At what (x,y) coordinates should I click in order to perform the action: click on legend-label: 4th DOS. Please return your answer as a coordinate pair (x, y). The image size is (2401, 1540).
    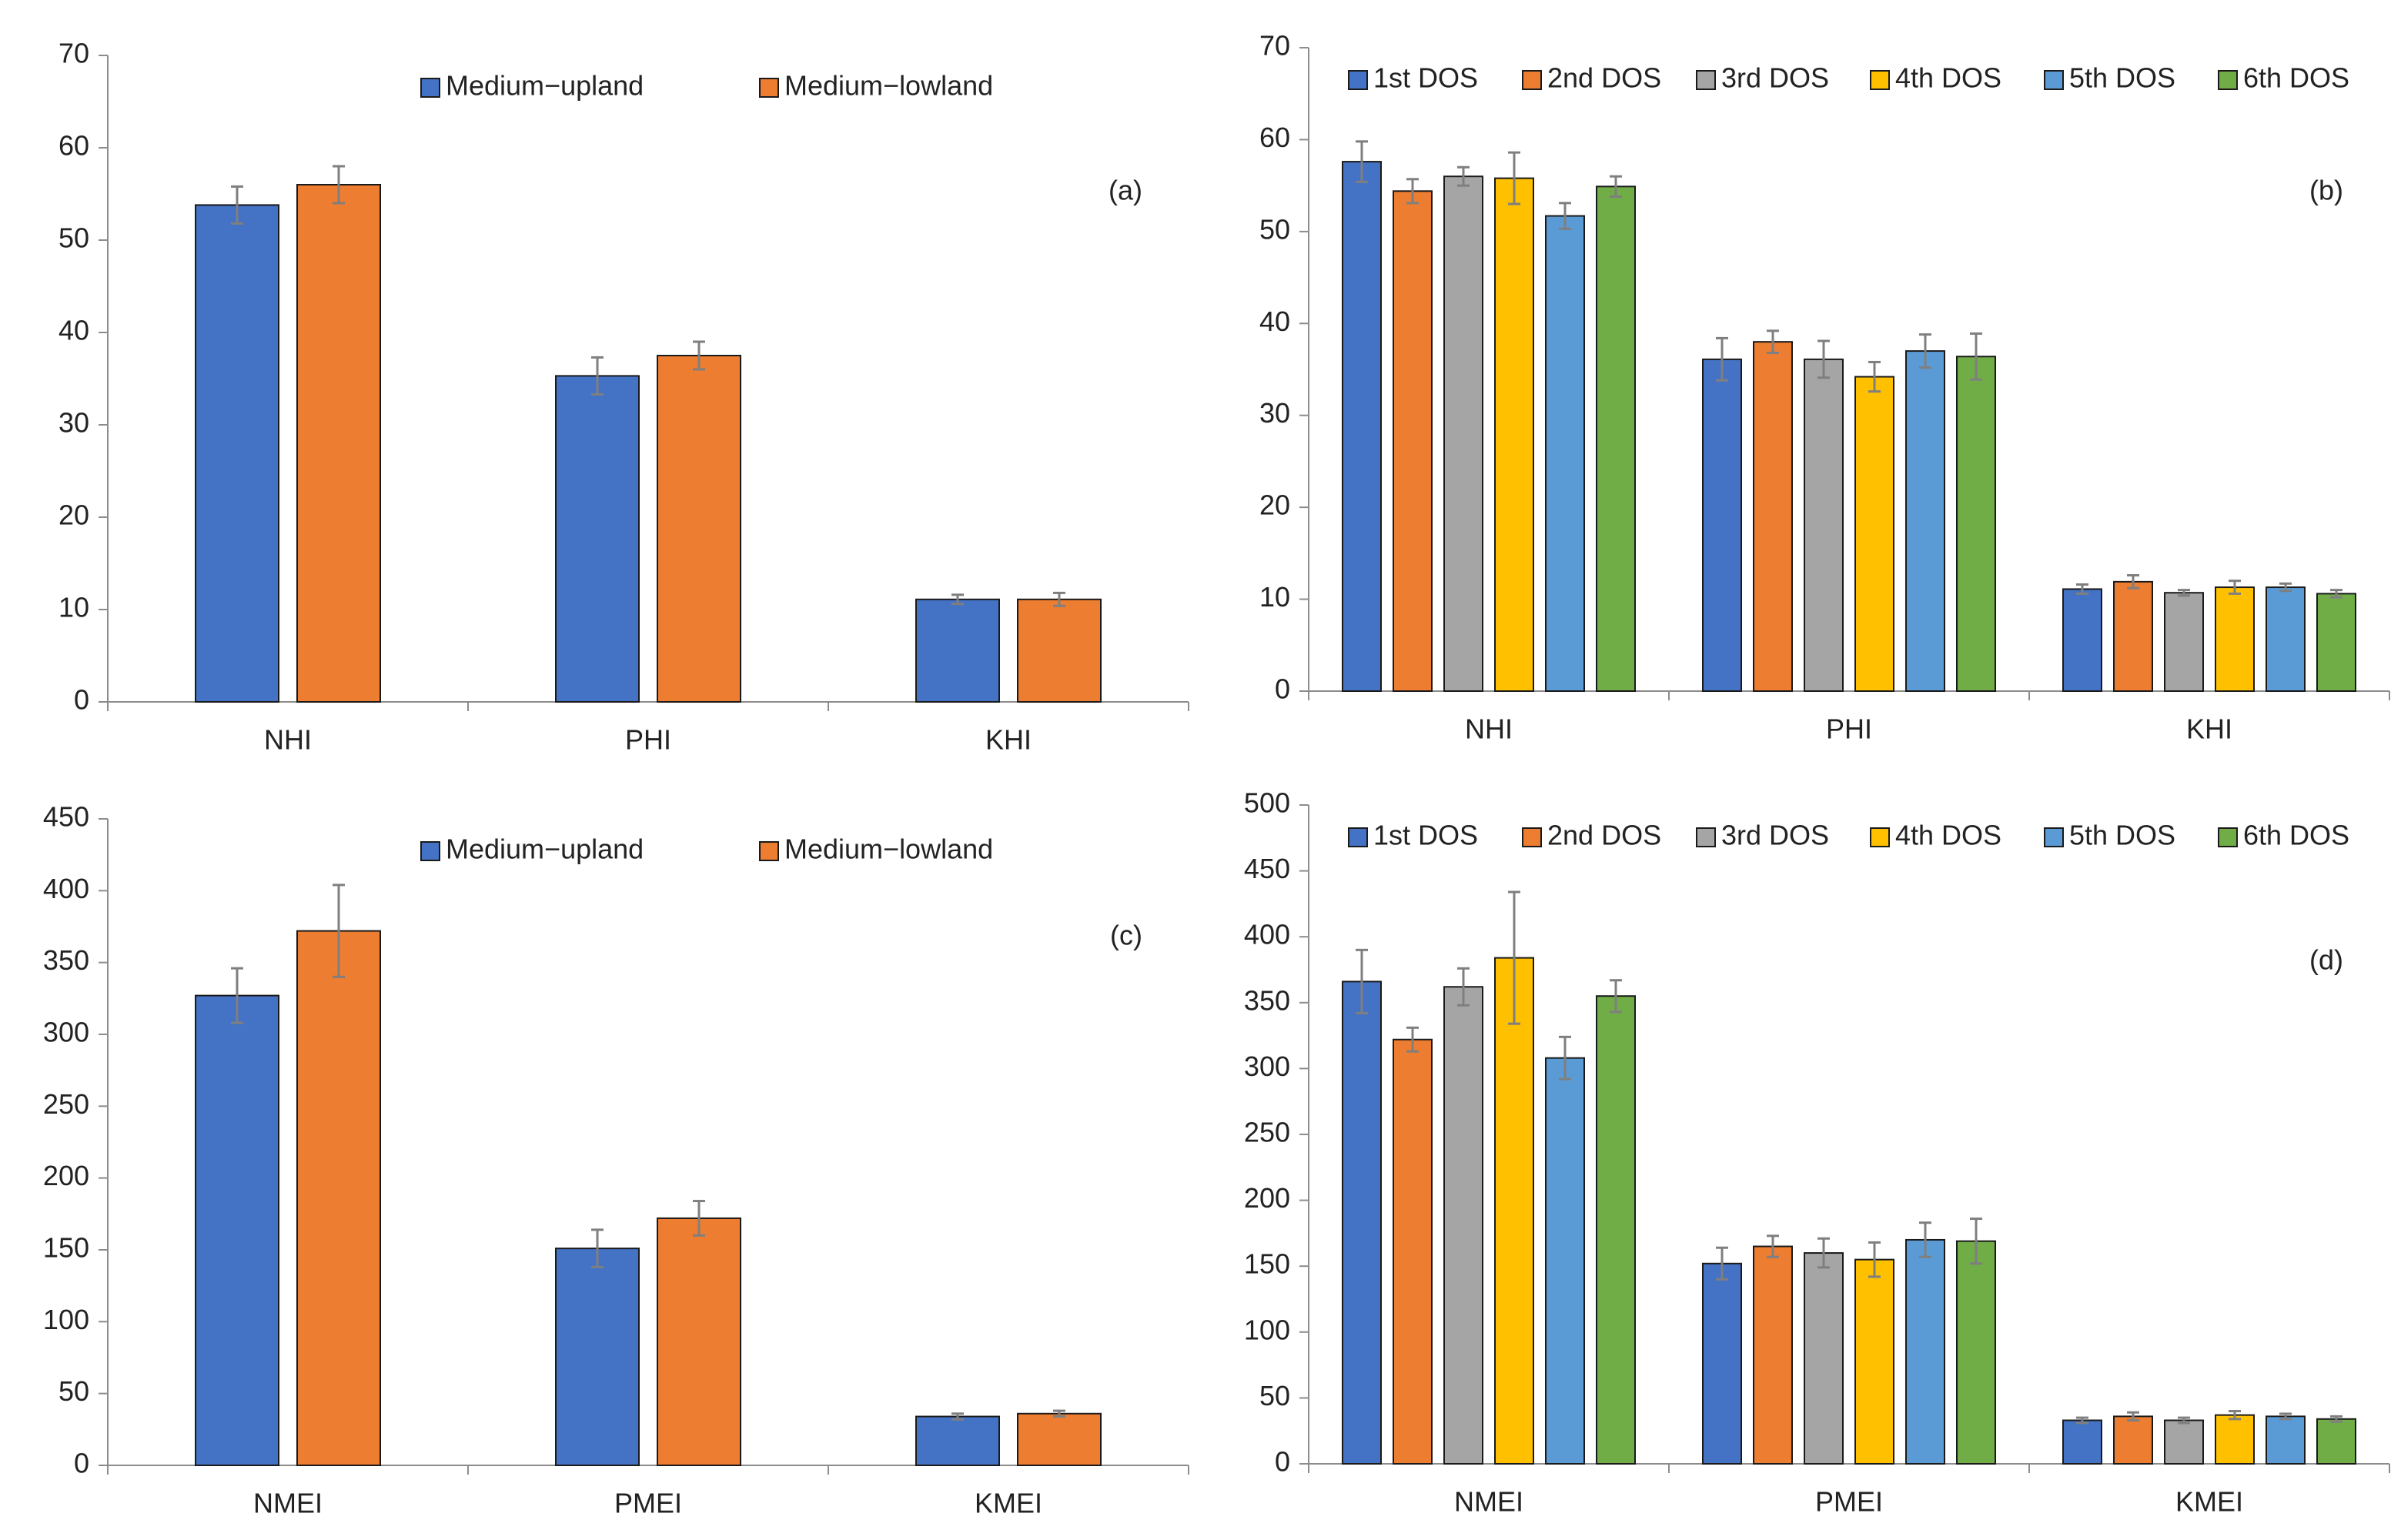
    Looking at the image, I should click on (1948, 835).